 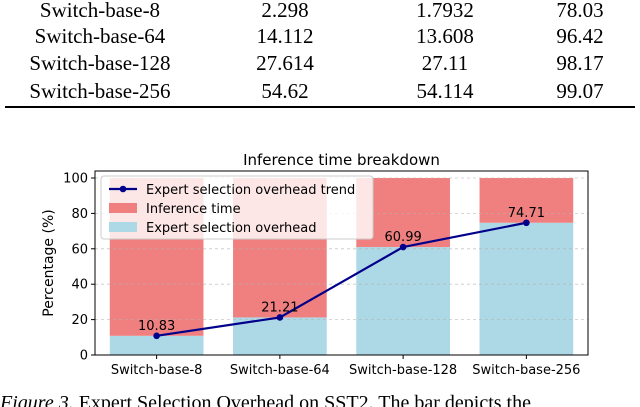 I want to click on y-tick-label: 20, so click(x=79, y=320).